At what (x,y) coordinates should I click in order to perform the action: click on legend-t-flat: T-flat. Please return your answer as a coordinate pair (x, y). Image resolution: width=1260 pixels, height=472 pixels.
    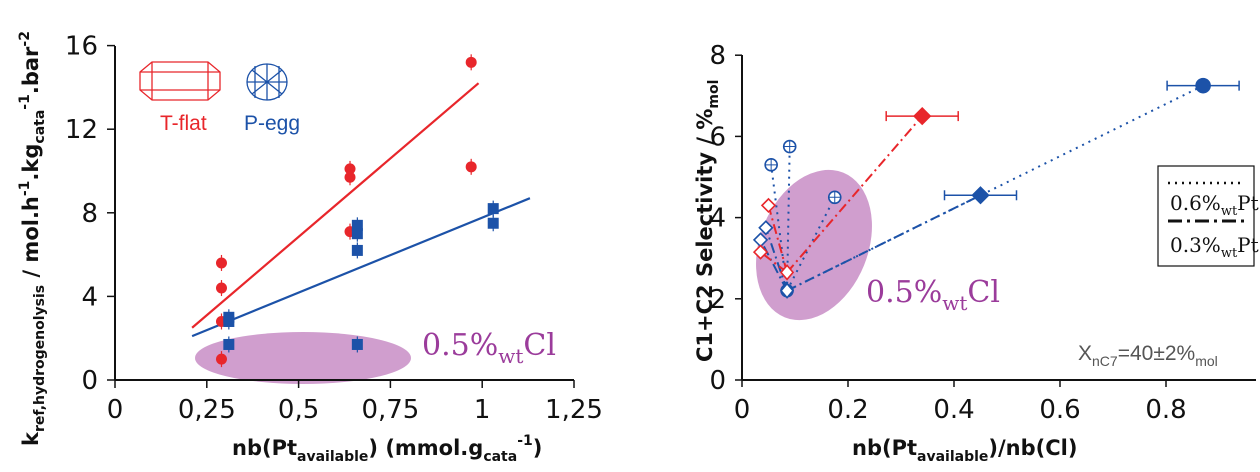
    Looking at the image, I should click on (183, 123).